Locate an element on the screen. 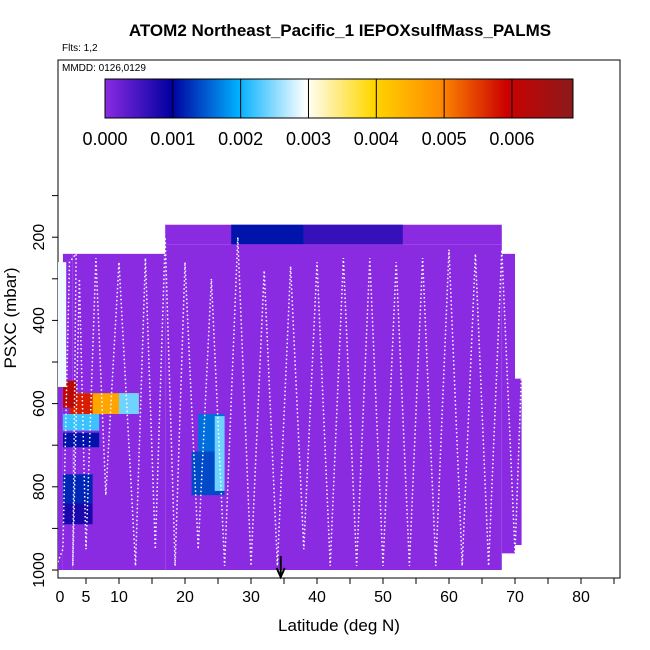 This screenshot has width=650, height=650. y-tick-label: 1000 is located at coordinates (39, 570).